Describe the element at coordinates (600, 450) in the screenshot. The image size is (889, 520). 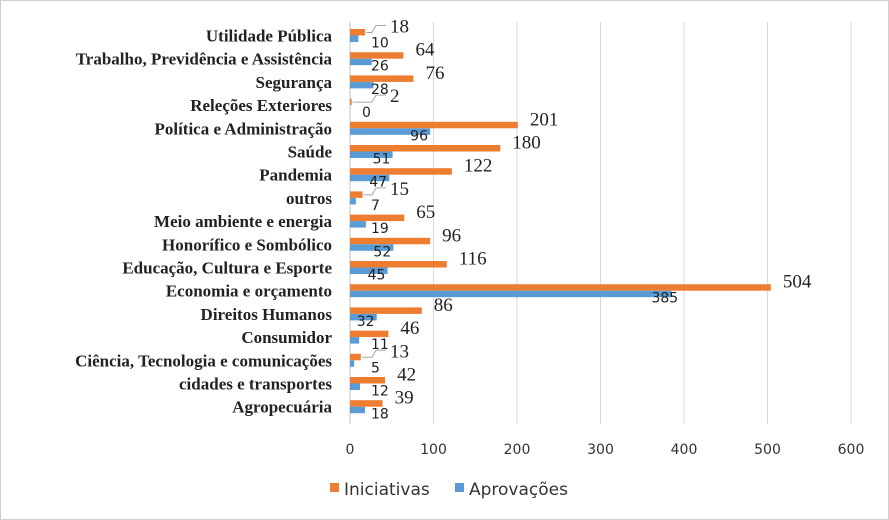
I see `x-tick-label-300: 300` at that location.